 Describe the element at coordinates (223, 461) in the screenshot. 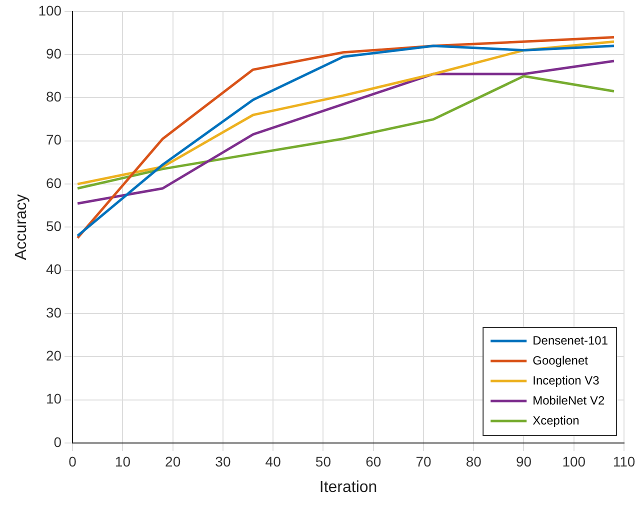

I see `x-tick-label: 30` at that location.